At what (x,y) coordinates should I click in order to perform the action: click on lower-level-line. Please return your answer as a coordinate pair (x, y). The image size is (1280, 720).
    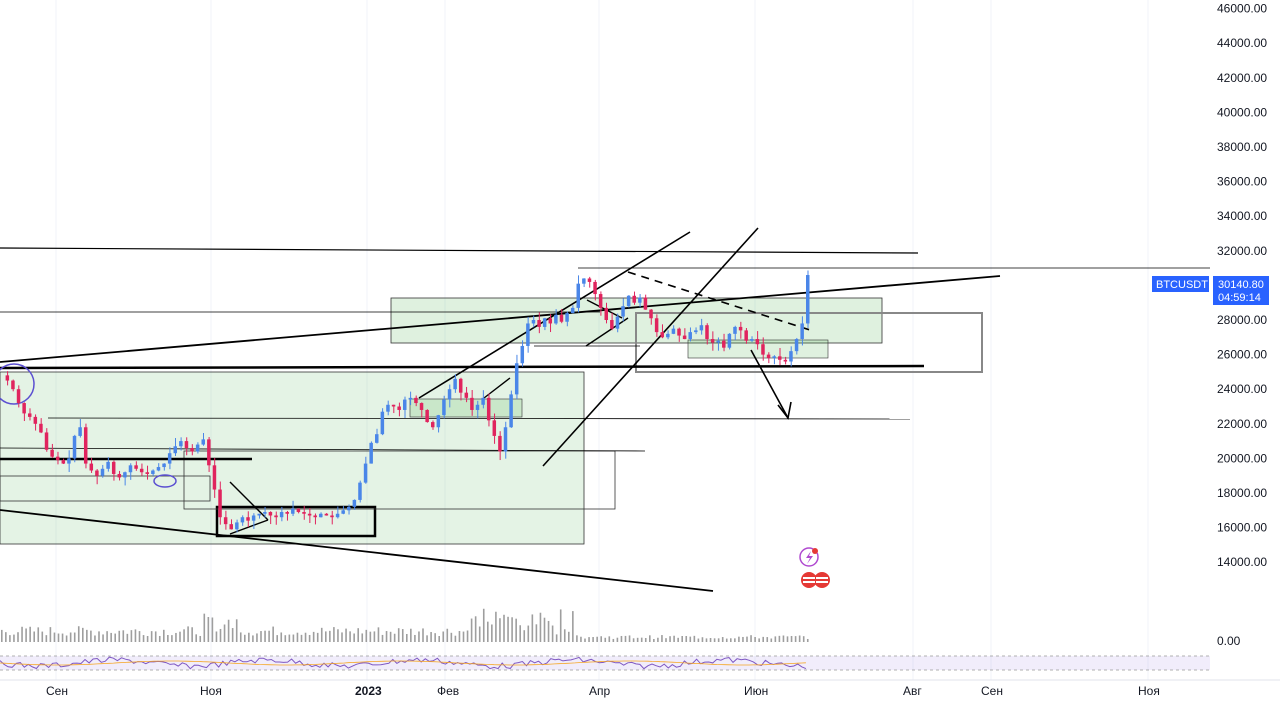
    Looking at the image, I should click on (479, 418).